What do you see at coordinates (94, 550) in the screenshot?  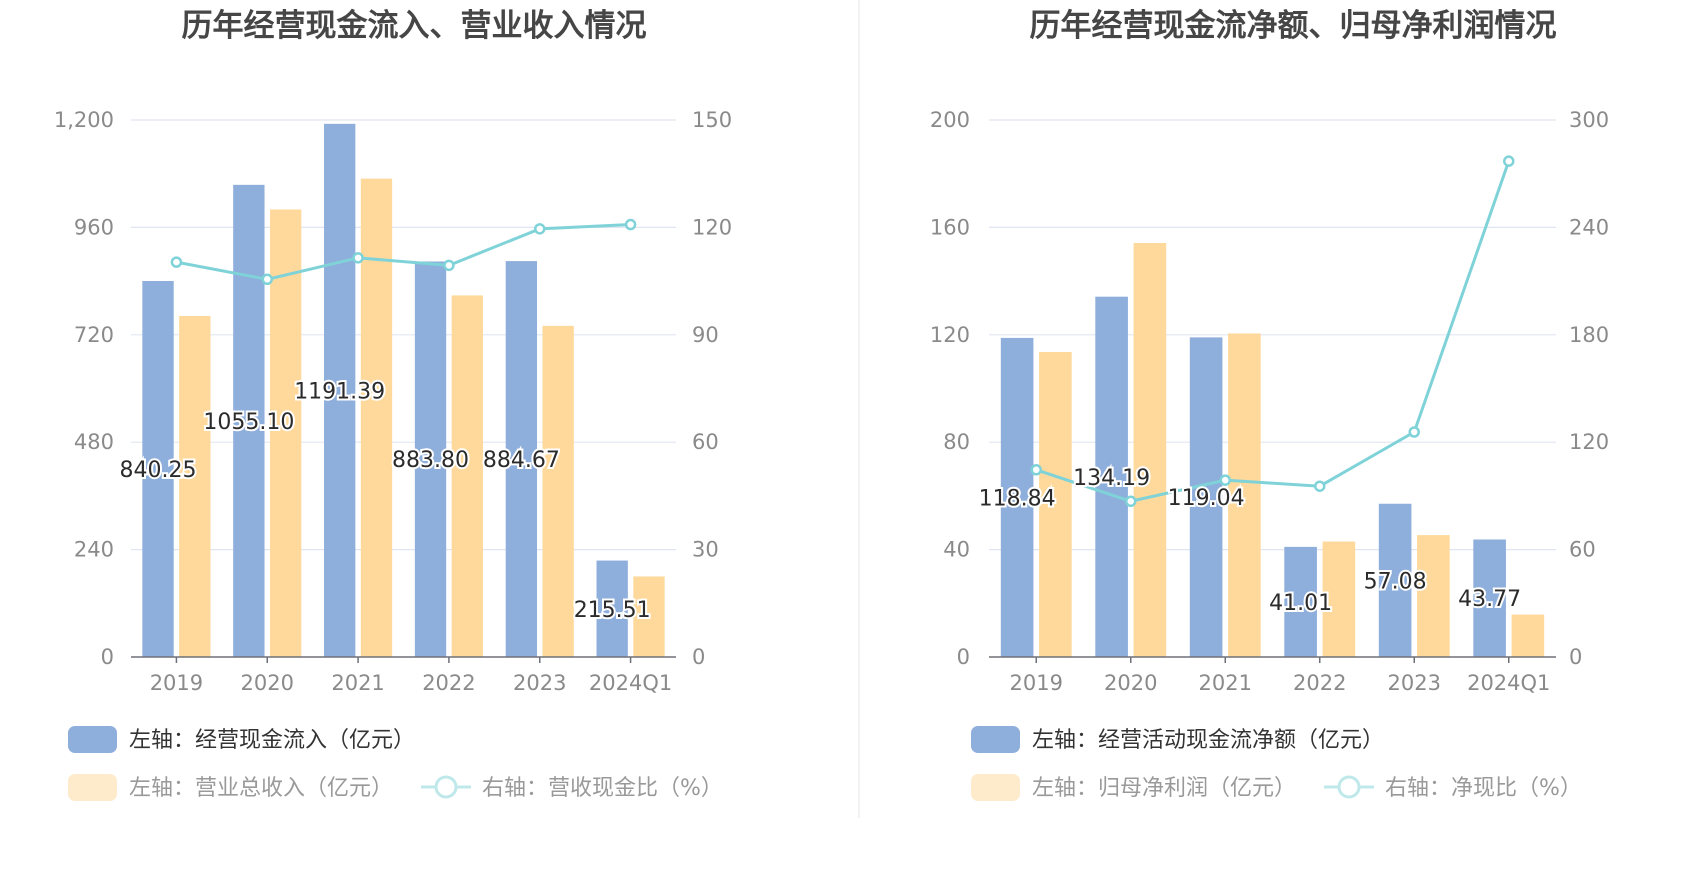 I see `left-axis-tick-label: 240` at bounding box center [94, 550].